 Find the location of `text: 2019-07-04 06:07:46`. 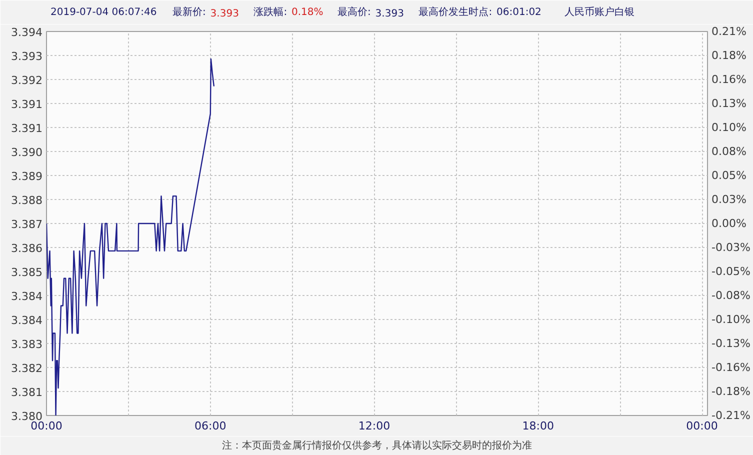

text: 2019-07-04 06:07:46 is located at coordinates (103, 12).